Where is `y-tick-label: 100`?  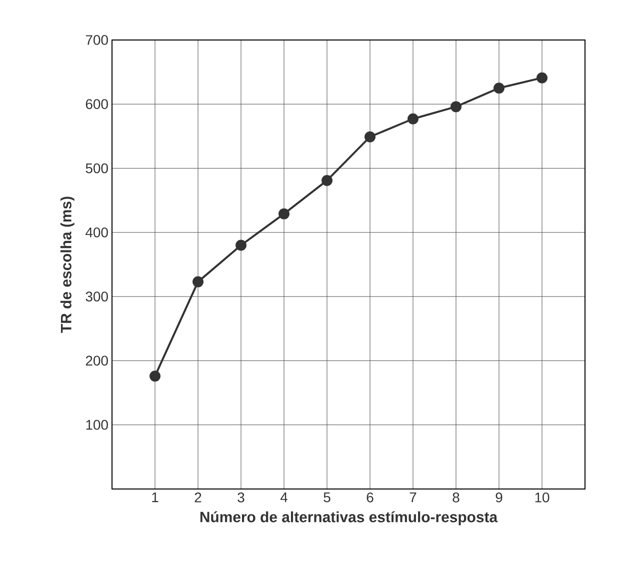
y-tick-label: 100 is located at coordinates (97, 425).